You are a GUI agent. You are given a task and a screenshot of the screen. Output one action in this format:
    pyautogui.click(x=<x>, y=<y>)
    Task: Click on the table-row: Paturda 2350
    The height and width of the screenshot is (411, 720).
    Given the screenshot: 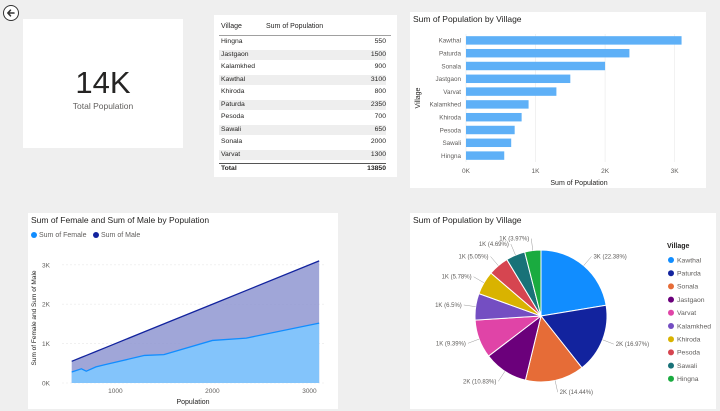 What is the action you would take?
    pyautogui.click(x=302, y=104)
    